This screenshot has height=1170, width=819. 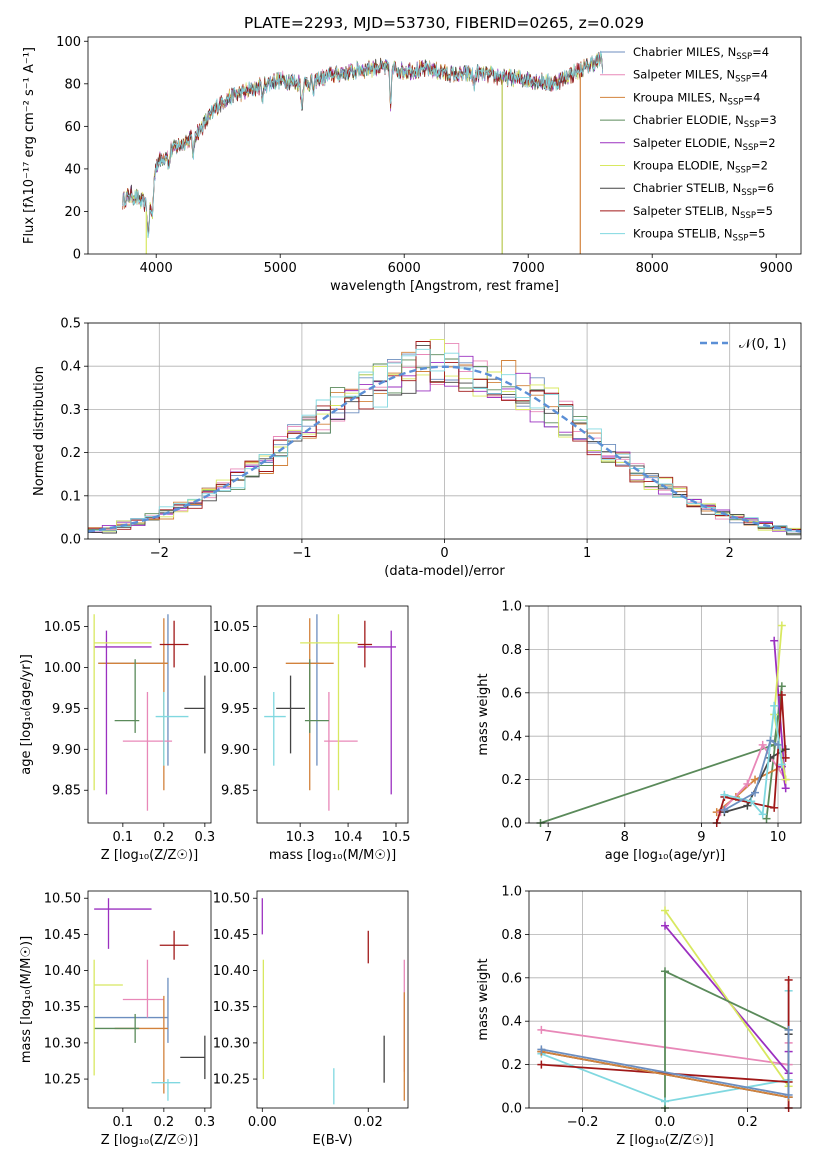 What do you see at coordinates (700, 167) in the screenshot?
I see `legend-entry: Kroupa ELODIE, NSSP=2` at bounding box center [700, 167].